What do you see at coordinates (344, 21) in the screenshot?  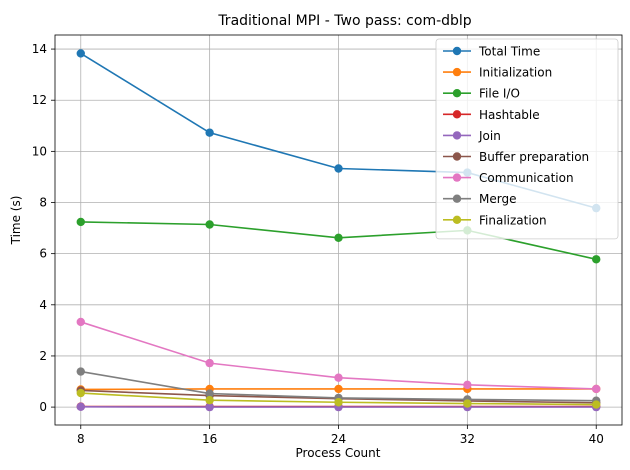 I see `chart-title: Traditional MPI - Two pass: com-dblp` at bounding box center [344, 21].